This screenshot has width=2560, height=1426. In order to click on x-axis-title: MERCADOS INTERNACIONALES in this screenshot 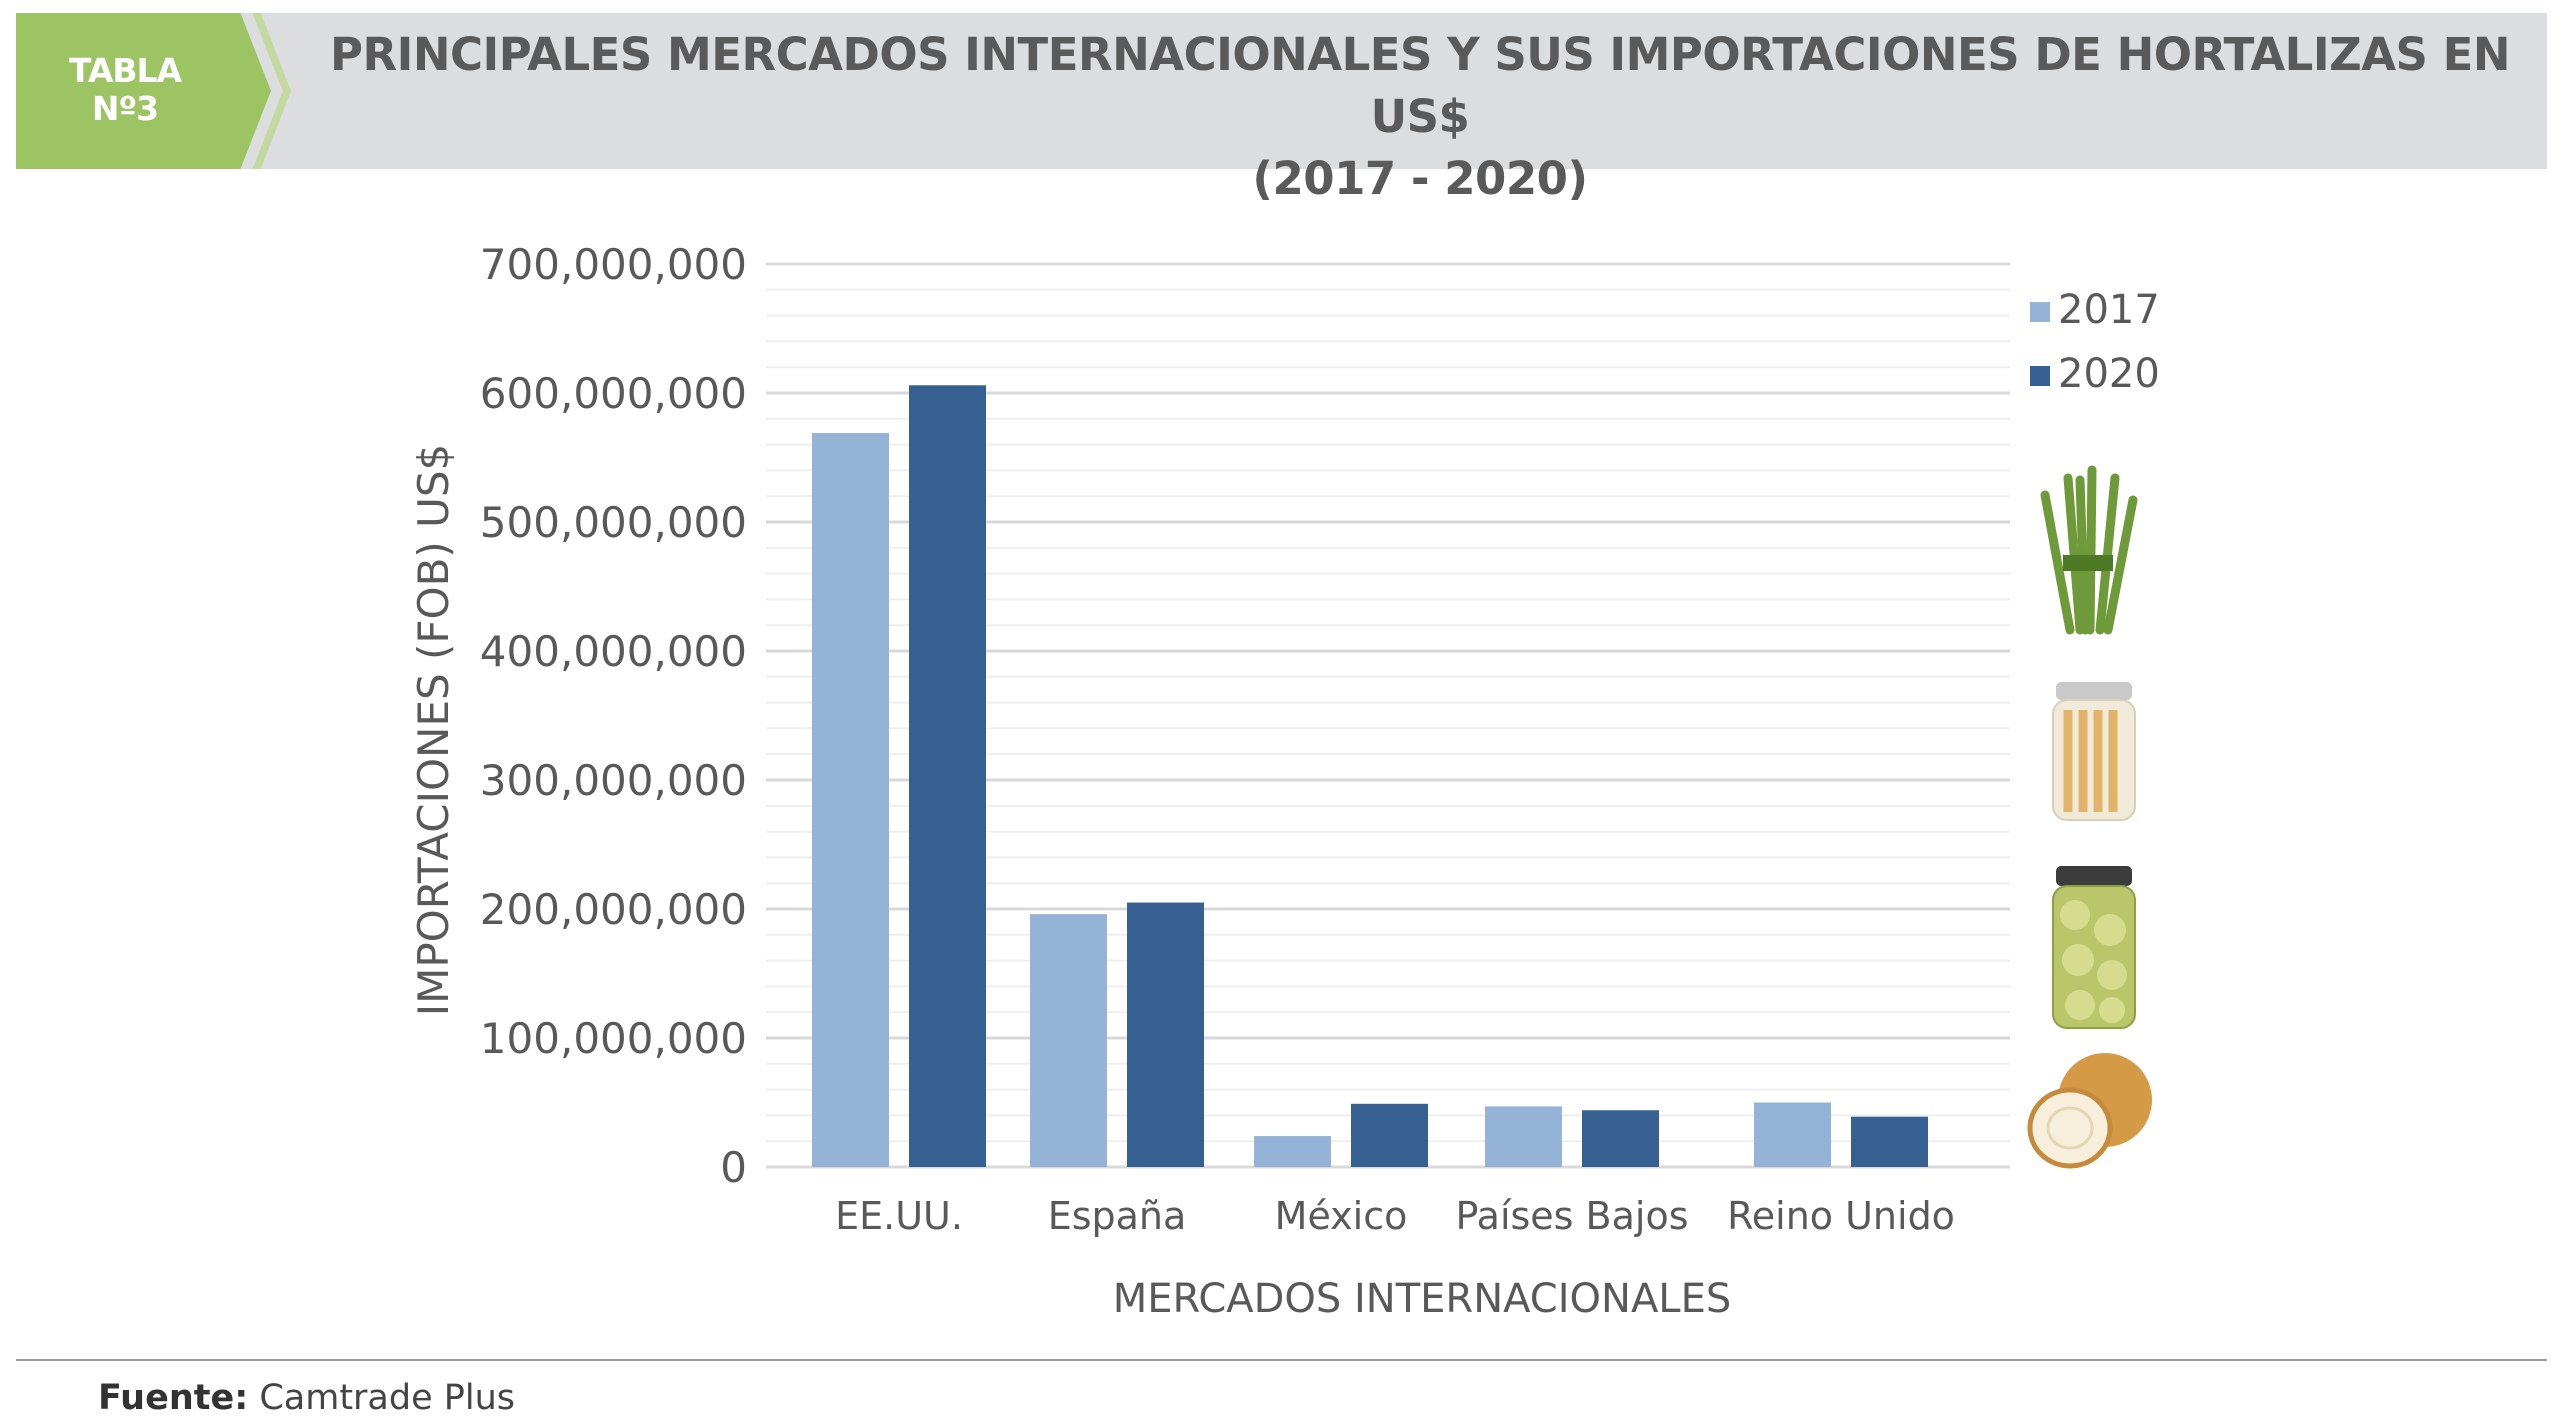, I will do `click(1422, 1299)`.